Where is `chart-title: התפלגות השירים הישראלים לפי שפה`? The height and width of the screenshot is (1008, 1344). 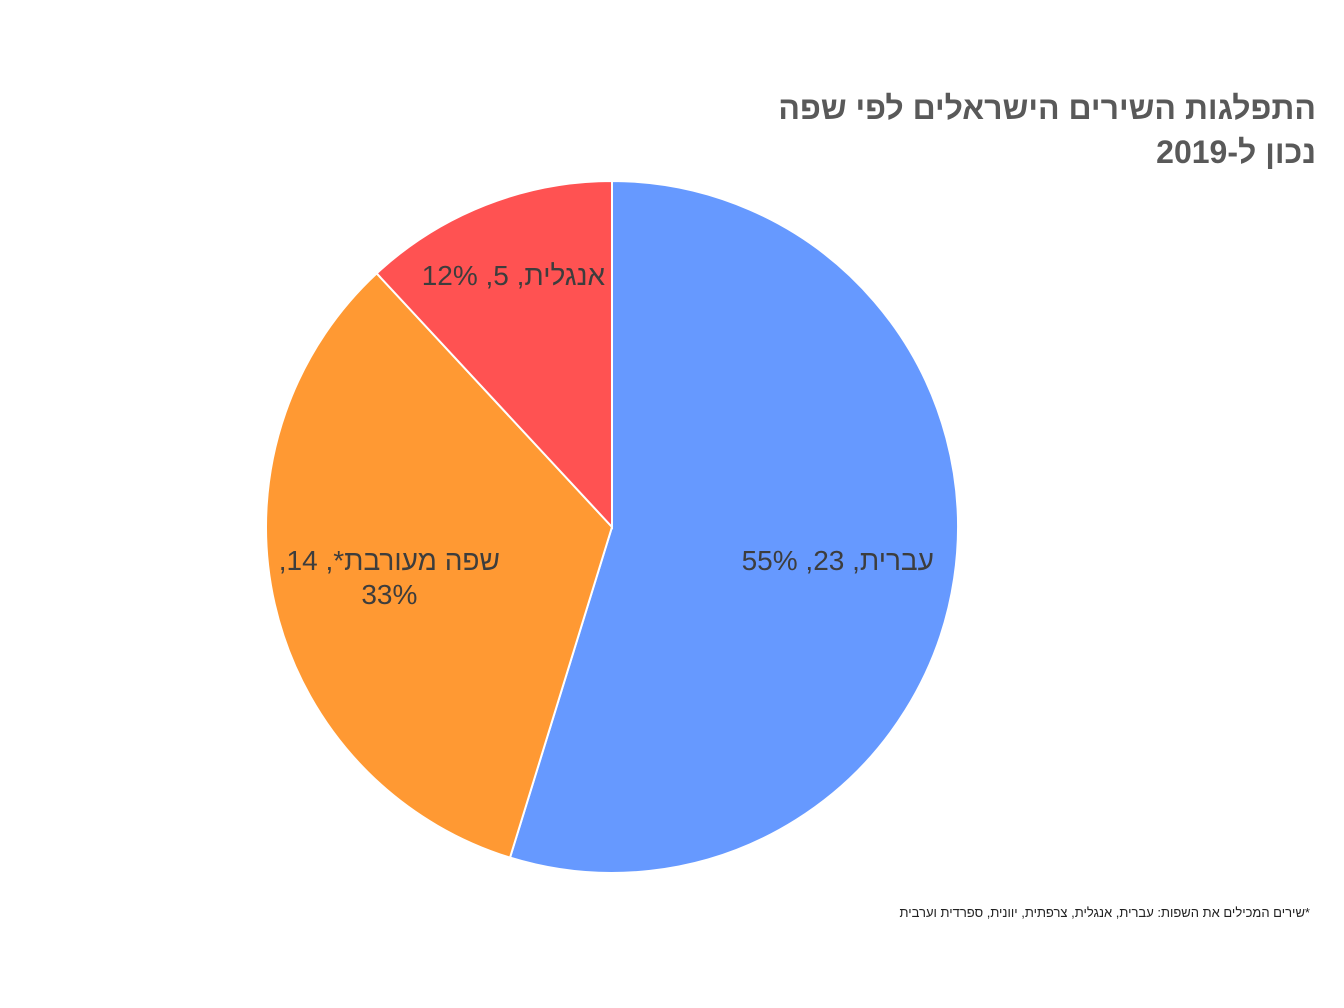 chart-title: התפלגות השירים הישראלים לפי שפה is located at coordinates (1047, 108).